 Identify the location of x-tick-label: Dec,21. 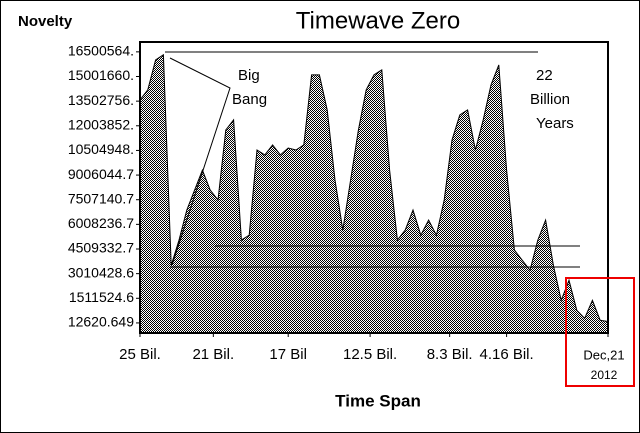
(603, 354).